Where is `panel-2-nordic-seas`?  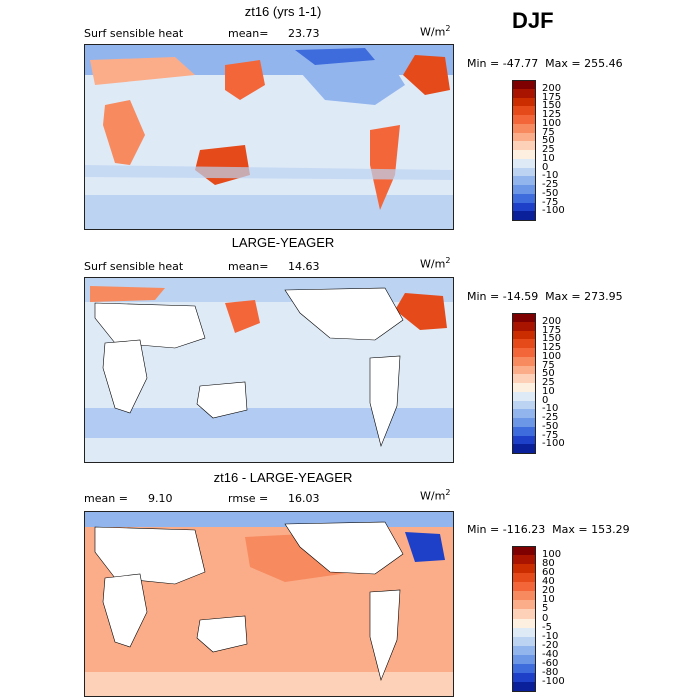 panel-2-nordic-seas is located at coordinates (127, 294).